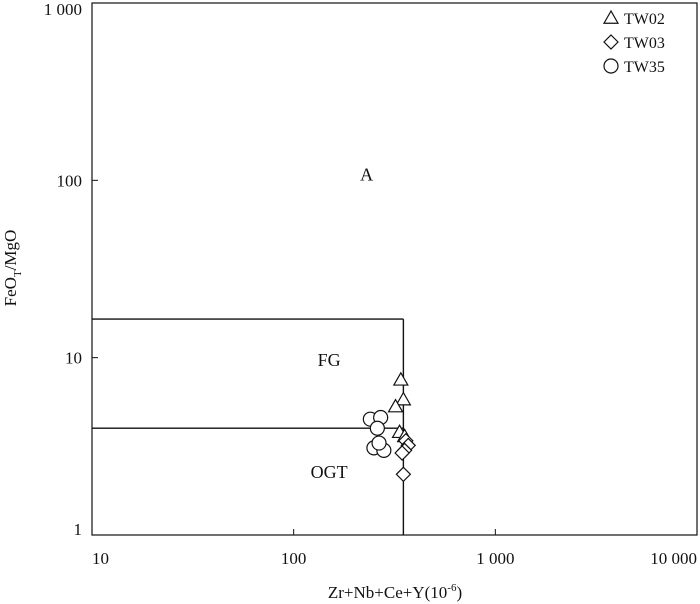  Describe the element at coordinates (12, 268) in the screenshot. I see `y-axis-label: FeOT/MgO` at that location.